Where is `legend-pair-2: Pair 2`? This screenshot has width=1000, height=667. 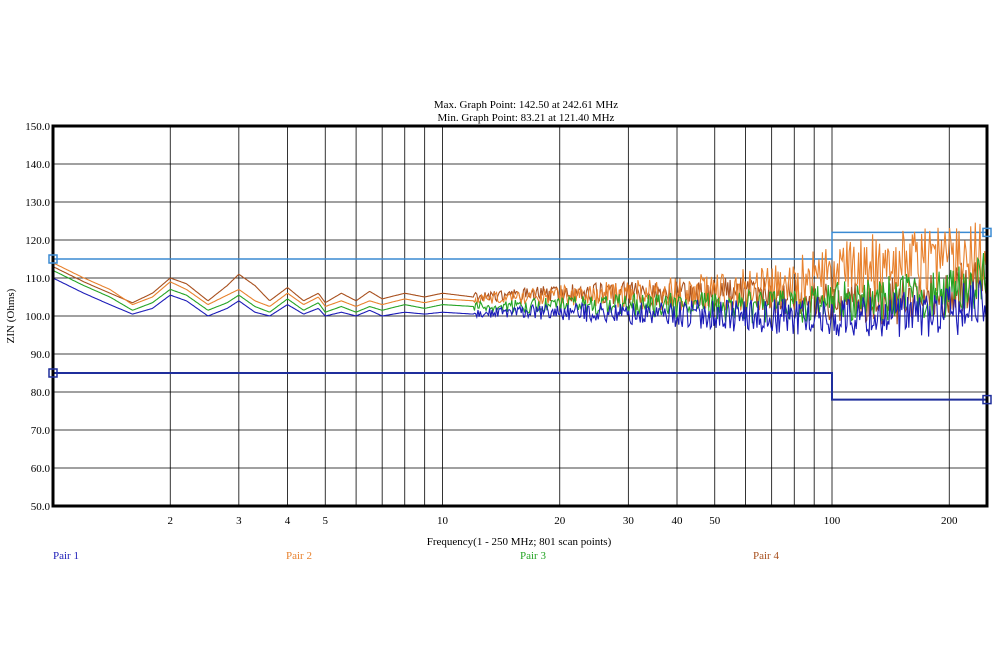 legend-pair-2: Pair 2 is located at coordinates (299, 556).